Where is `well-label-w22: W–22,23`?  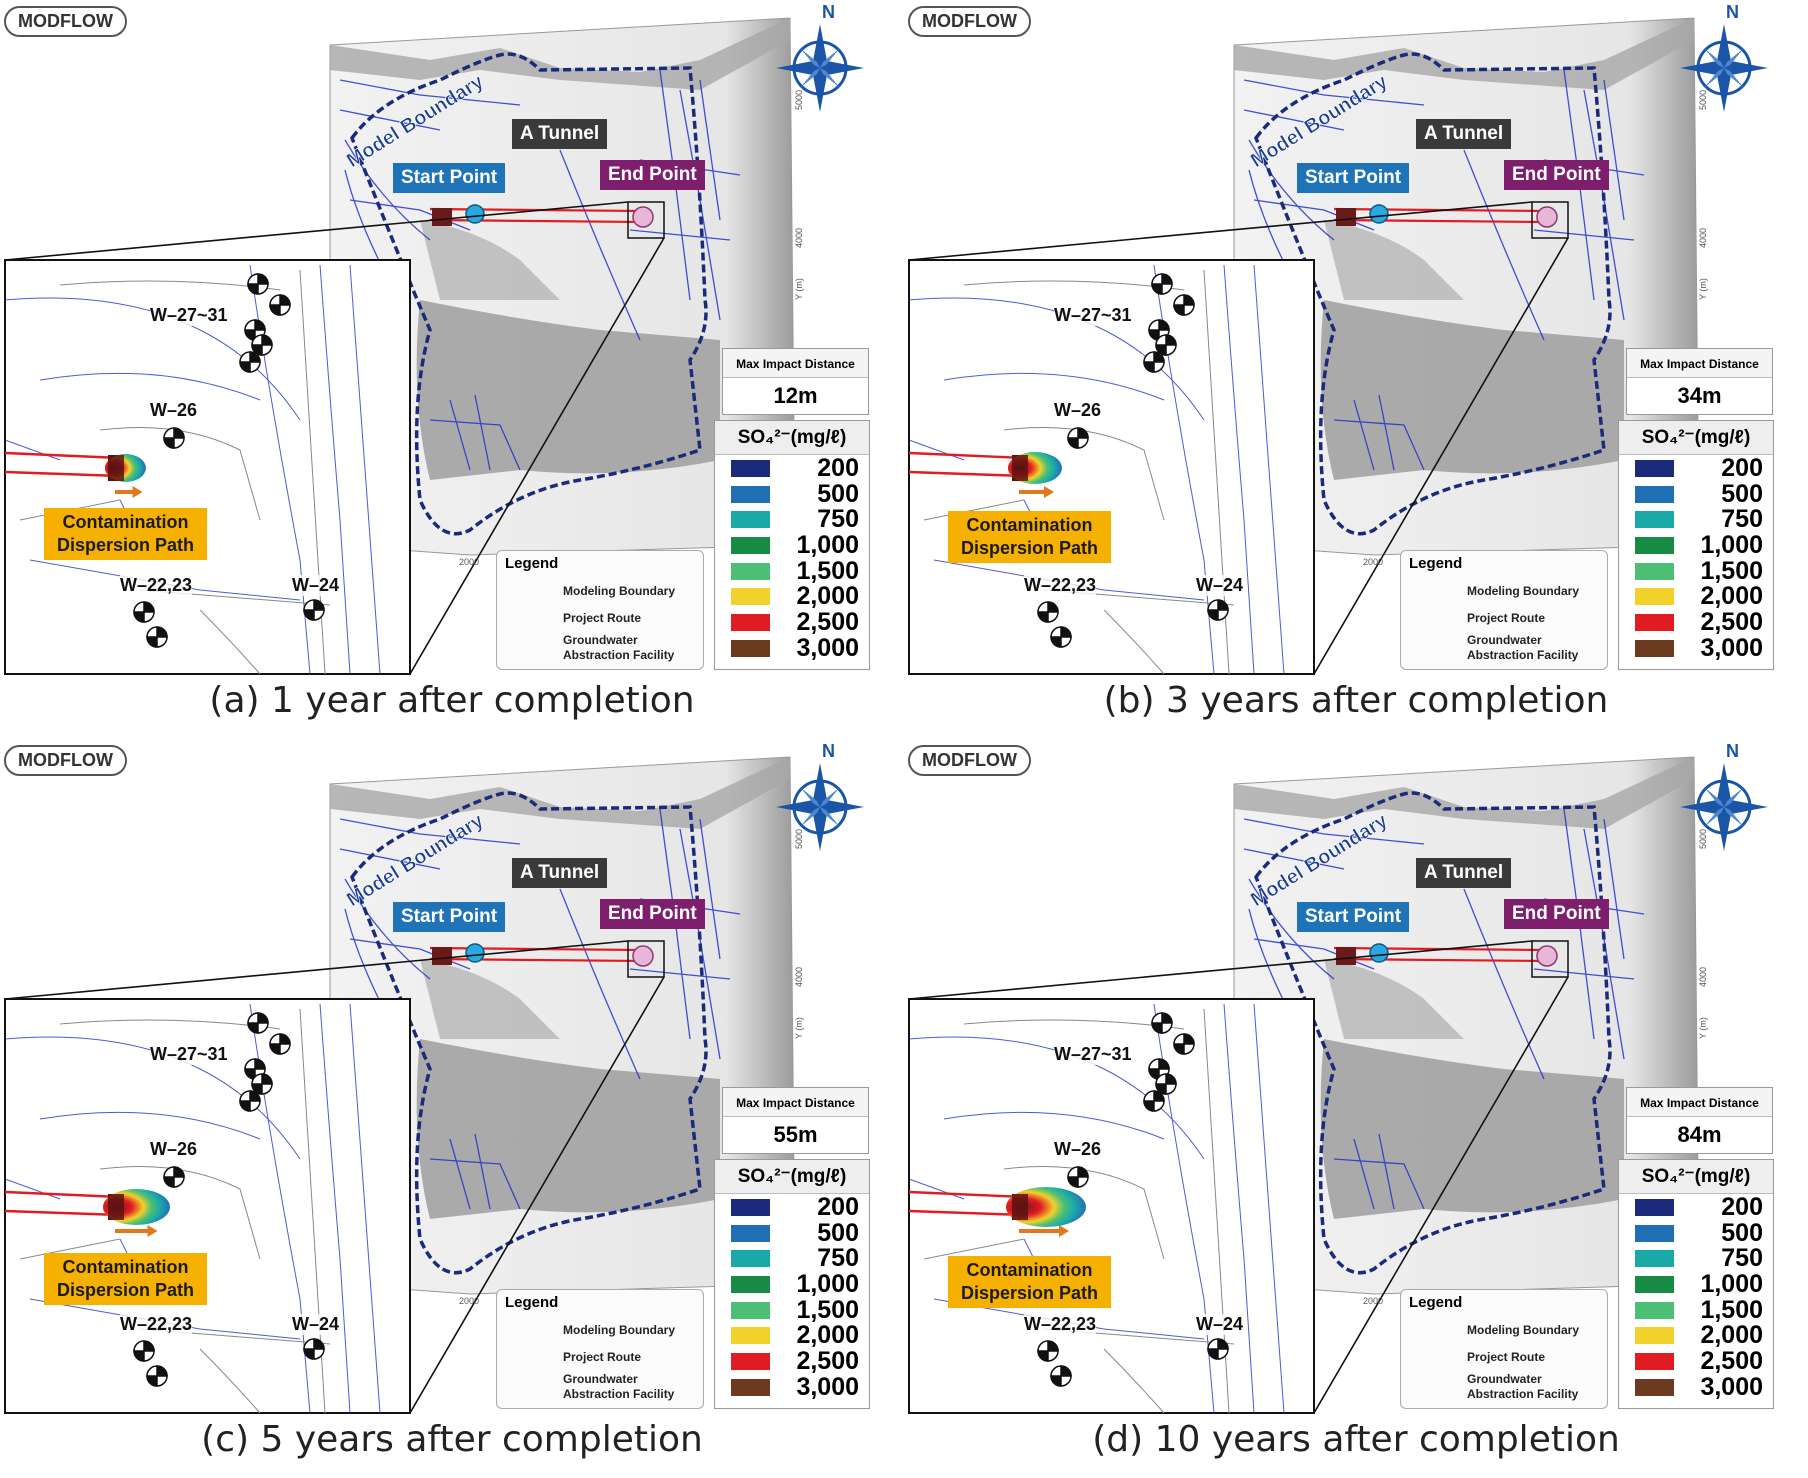 well-label-w22: W–22,23 is located at coordinates (156, 585).